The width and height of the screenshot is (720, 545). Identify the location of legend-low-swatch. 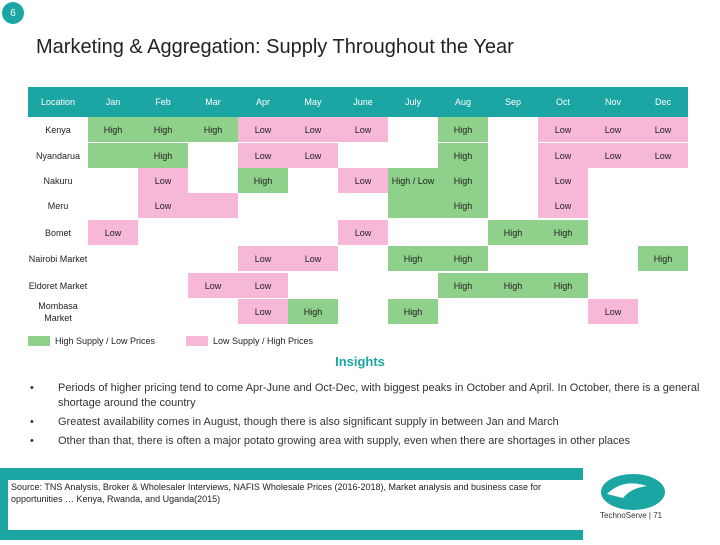
(197, 341).